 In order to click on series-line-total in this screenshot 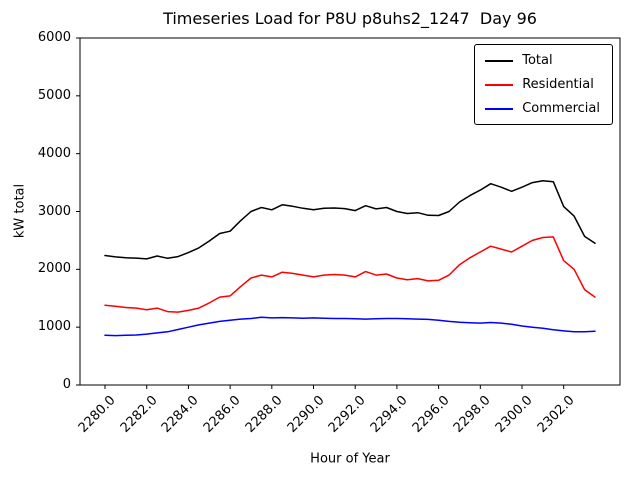, I will do `click(350, 220)`.